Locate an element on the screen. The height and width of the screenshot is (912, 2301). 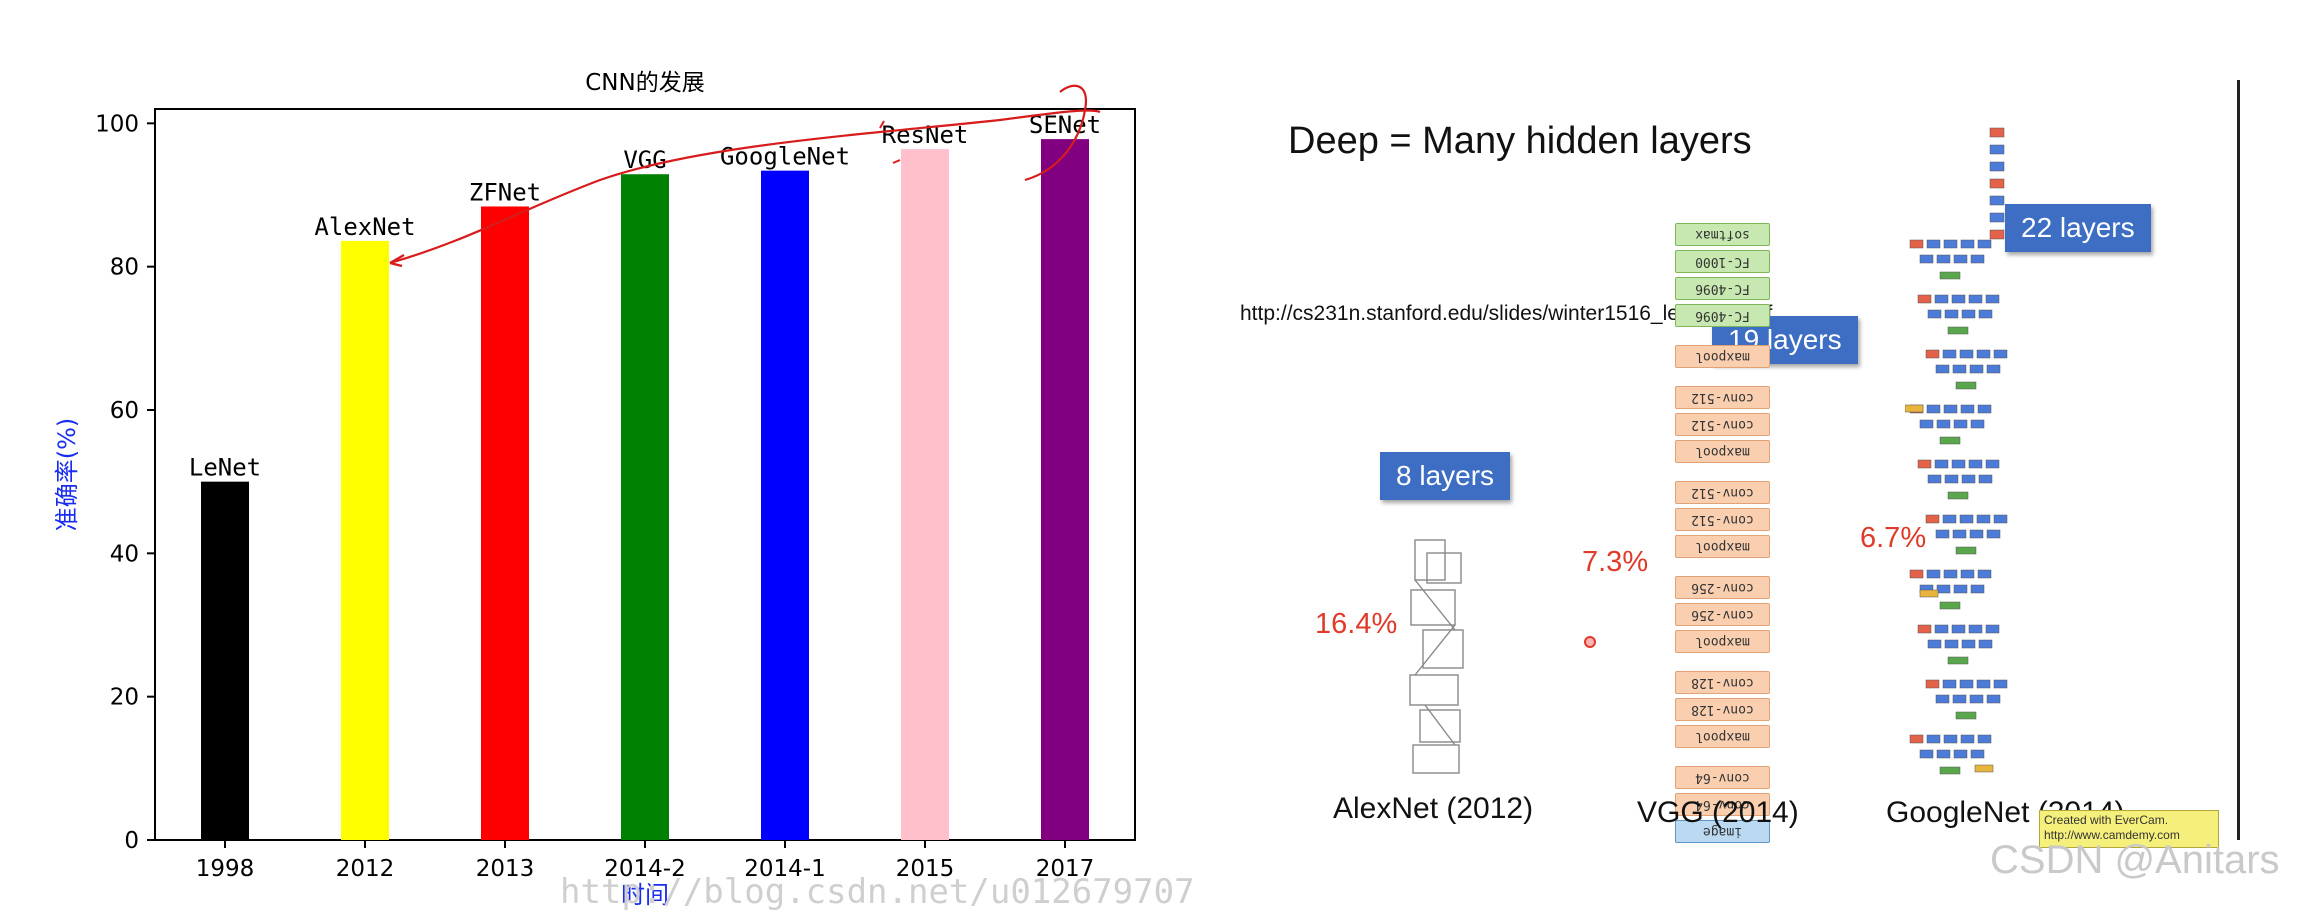
x-axis-label: 时间 is located at coordinates (645, 894).